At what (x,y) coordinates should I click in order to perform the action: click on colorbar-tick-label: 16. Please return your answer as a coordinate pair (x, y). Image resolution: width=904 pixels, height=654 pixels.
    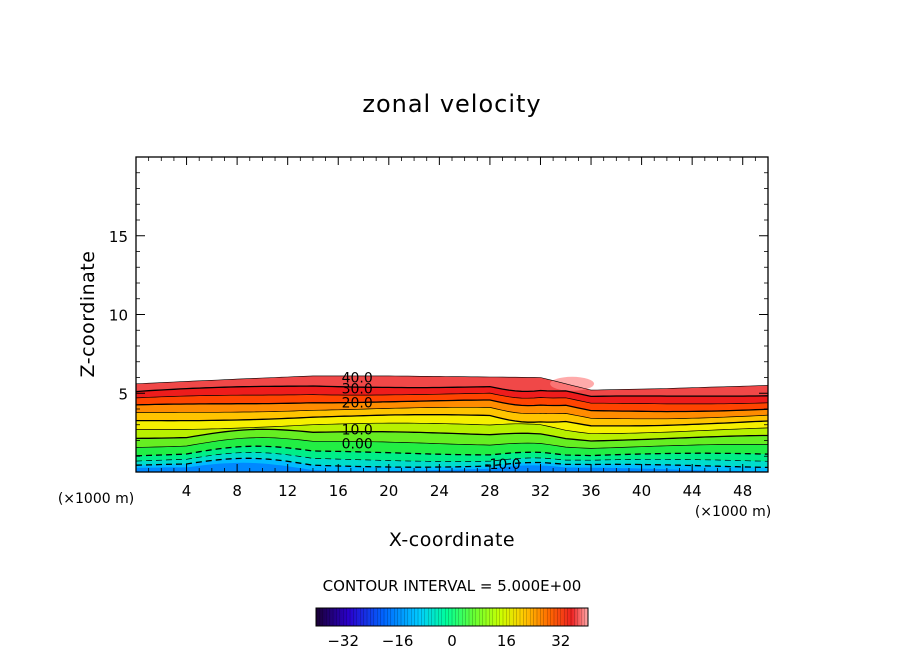
    Looking at the image, I should click on (506, 641).